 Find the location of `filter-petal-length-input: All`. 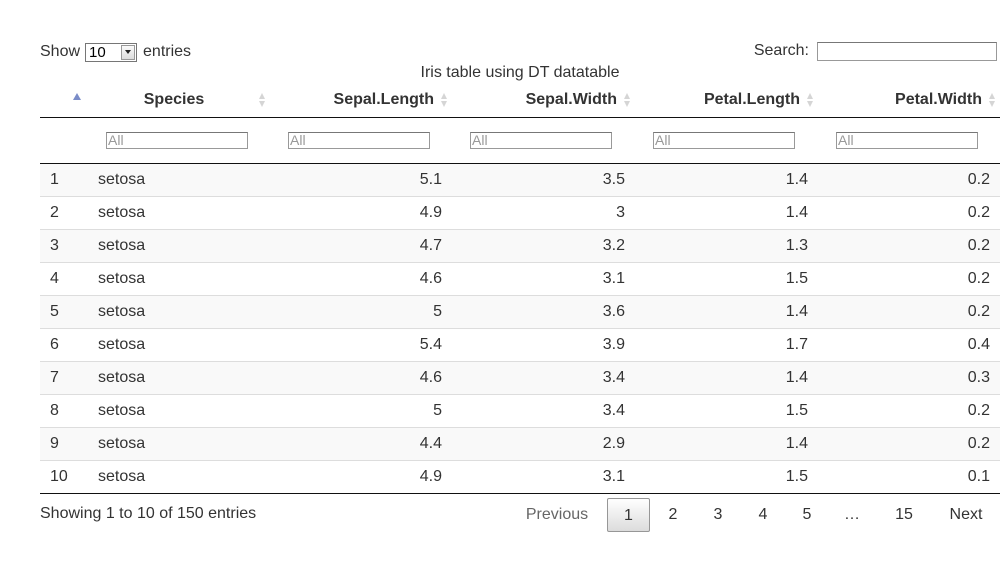

filter-petal-length-input: All is located at coordinates (724, 140).